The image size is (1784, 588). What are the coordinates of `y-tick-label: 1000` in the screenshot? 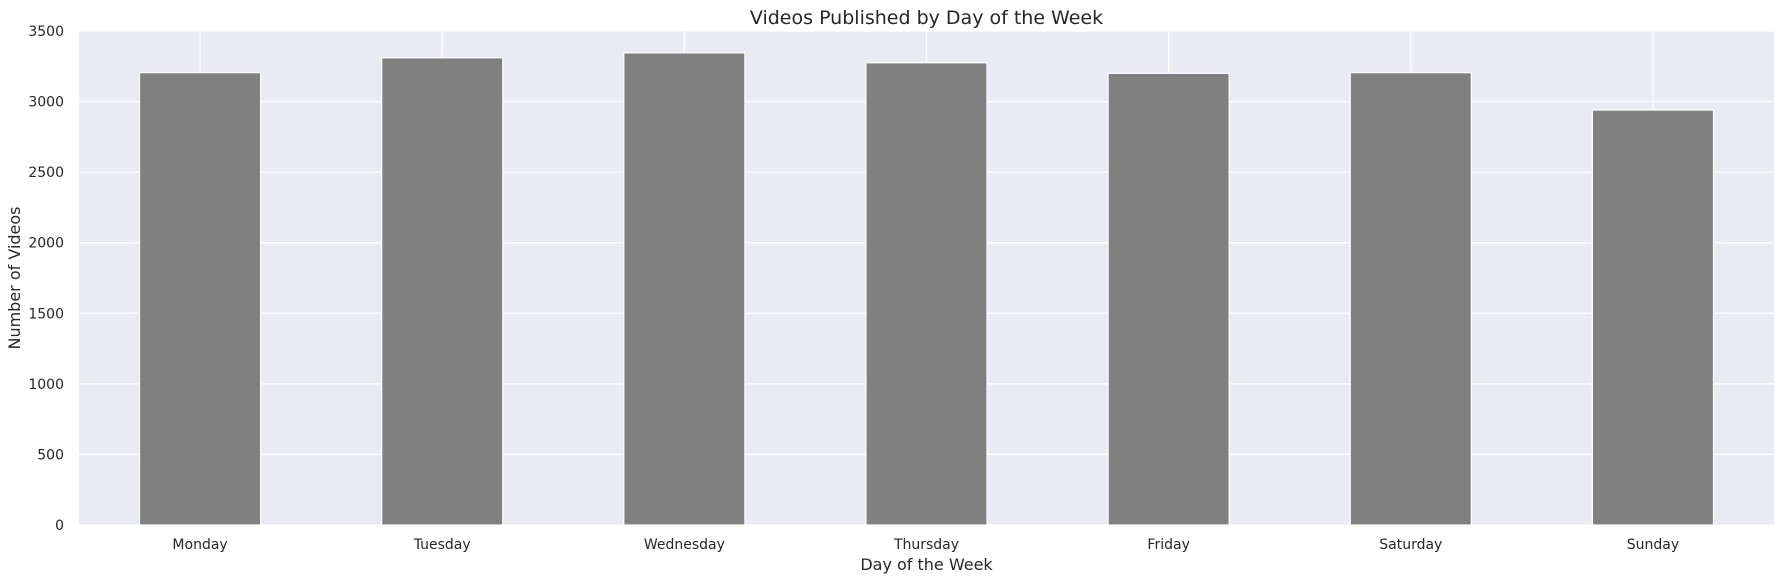 It's located at (46, 385).